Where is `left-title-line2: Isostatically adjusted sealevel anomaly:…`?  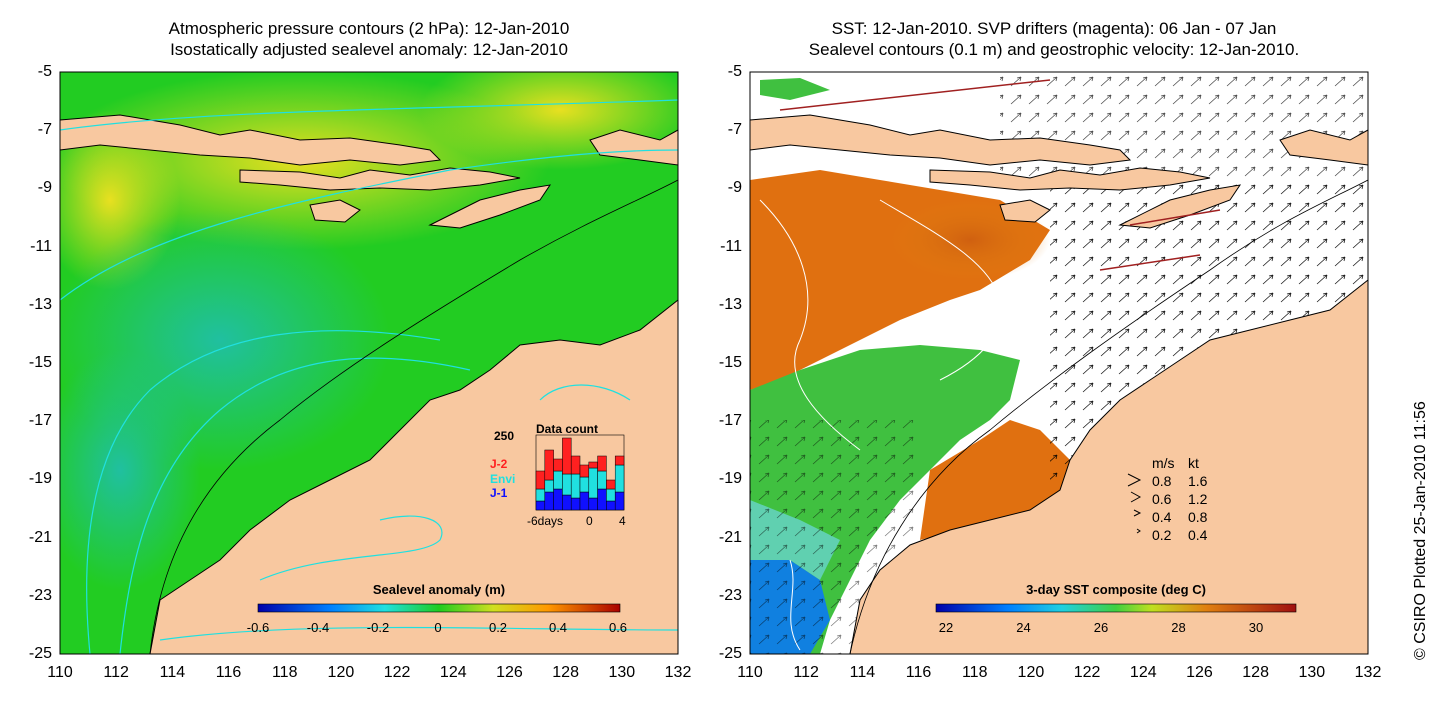 left-title-line2: Isostatically adjusted sealevel anomaly:… is located at coordinates (369, 49).